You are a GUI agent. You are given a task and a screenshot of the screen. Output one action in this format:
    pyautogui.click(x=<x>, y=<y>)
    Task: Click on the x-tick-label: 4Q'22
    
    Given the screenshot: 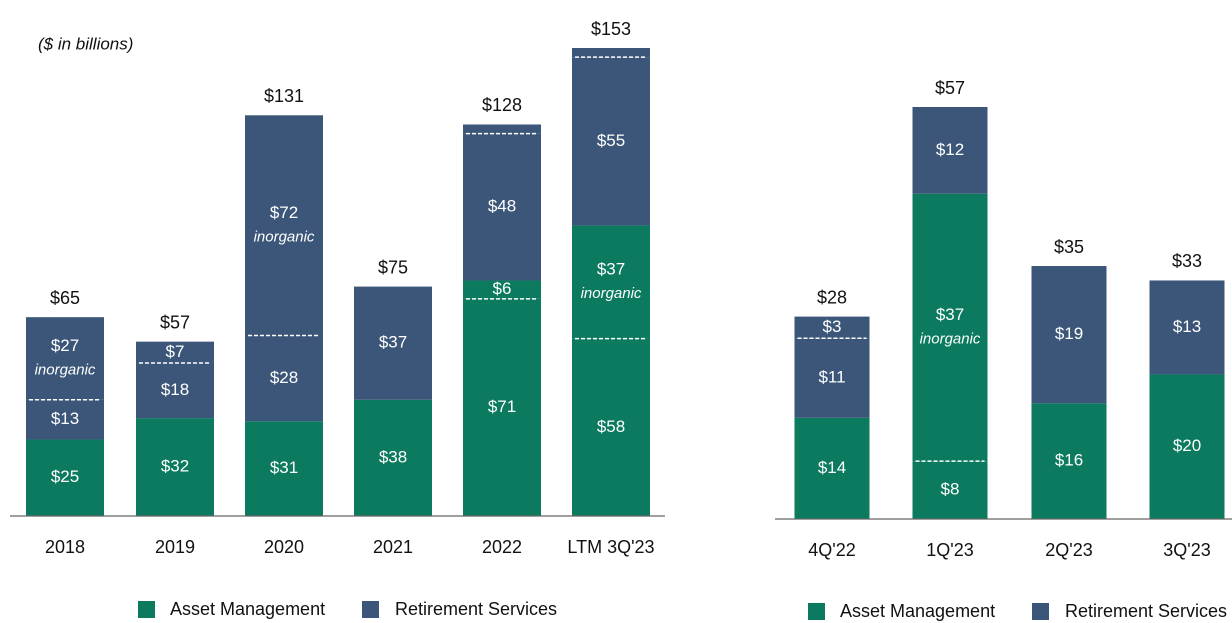 What is the action you would take?
    pyautogui.click(x=831, y=550)
    